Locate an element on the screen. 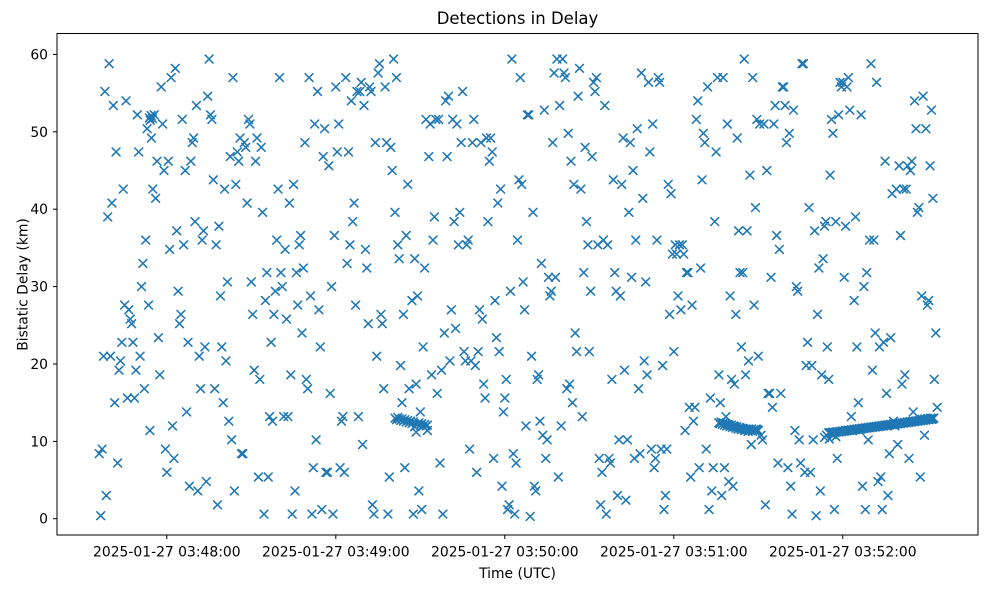  x-tick-label: 2025-01-27 03:52:00 is located at coordinates (843, 553).